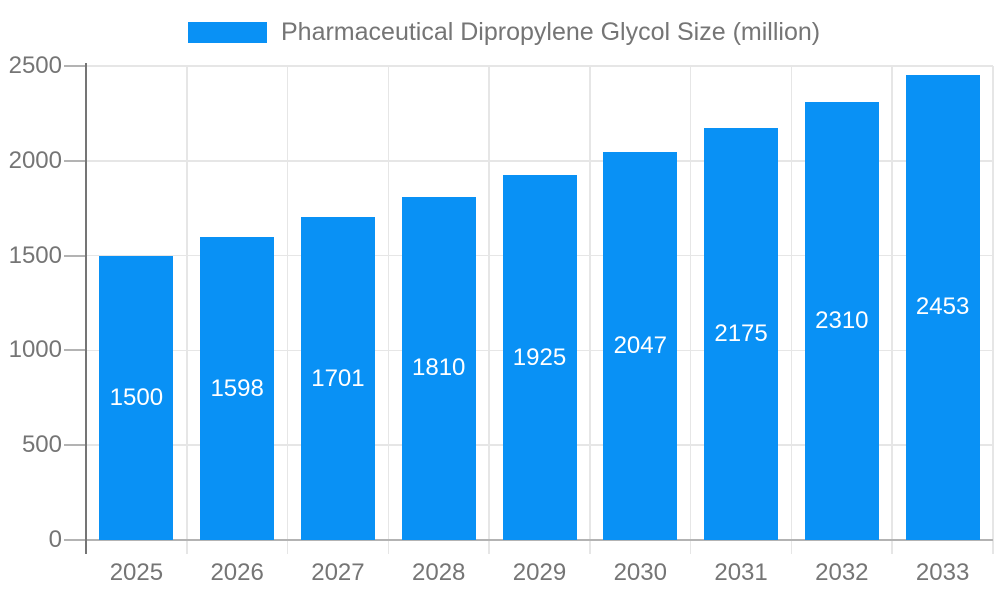 Image resolution: width=1000 pixels, height=600 pixels. I want to click on bar-value-label: 2310, so click(842, 320).